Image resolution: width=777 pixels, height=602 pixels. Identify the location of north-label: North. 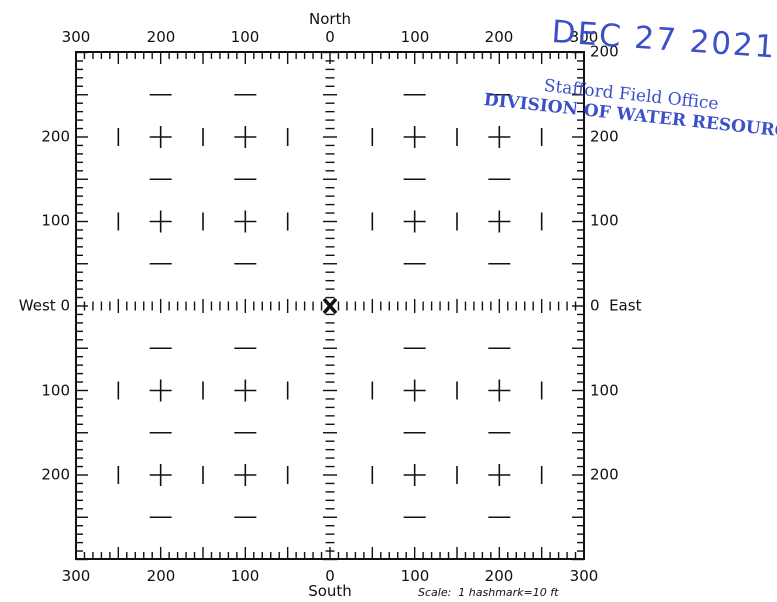
(330, 19).